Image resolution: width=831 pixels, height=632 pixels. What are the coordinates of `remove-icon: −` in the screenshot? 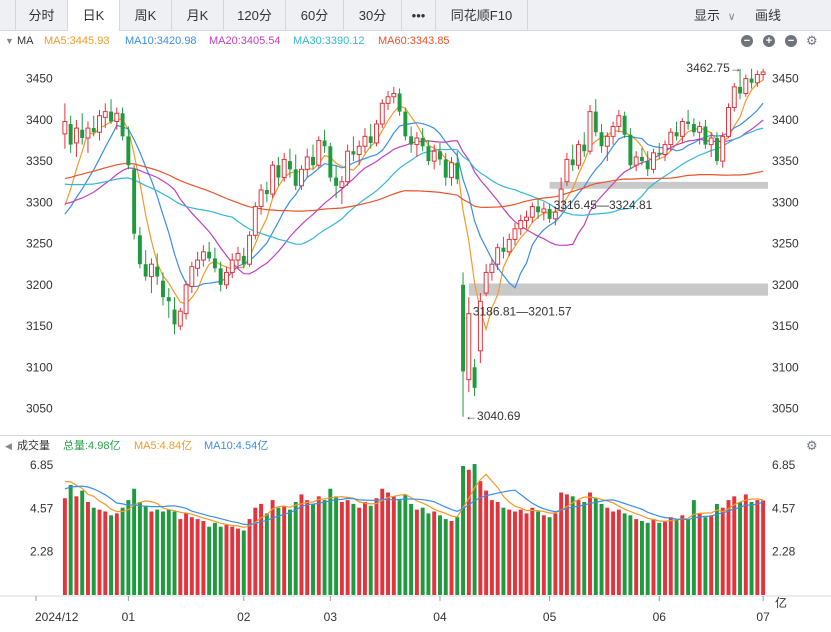 It's located at (791, 41).